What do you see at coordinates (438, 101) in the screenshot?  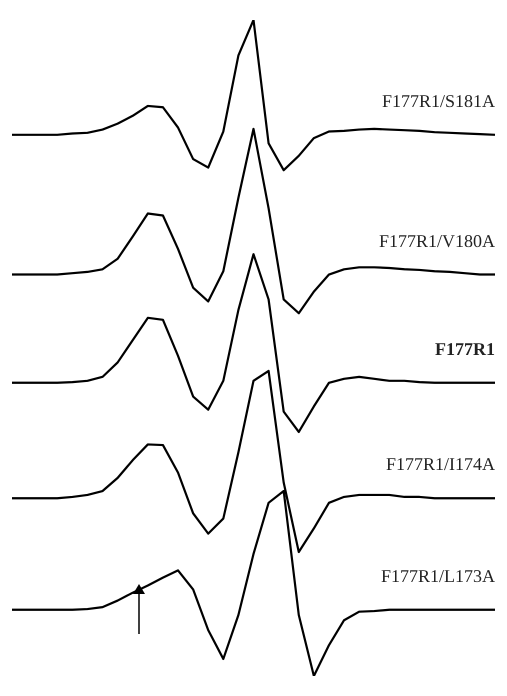 I see `series-label: F177R1/S181A` at bounding box center [438, 101].